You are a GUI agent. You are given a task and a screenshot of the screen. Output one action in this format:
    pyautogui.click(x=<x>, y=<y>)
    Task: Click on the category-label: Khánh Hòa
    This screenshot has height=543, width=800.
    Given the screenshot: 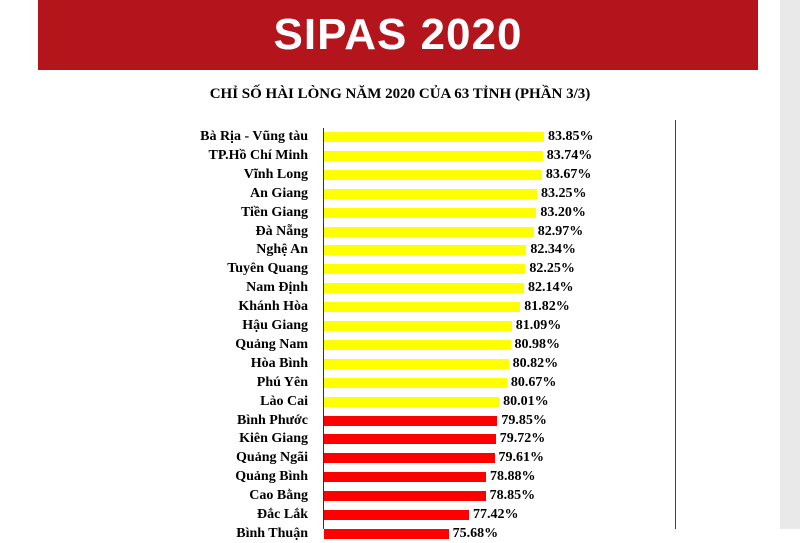 What is the action you would take?
    pyautogui.click(x=273, y=307)
    